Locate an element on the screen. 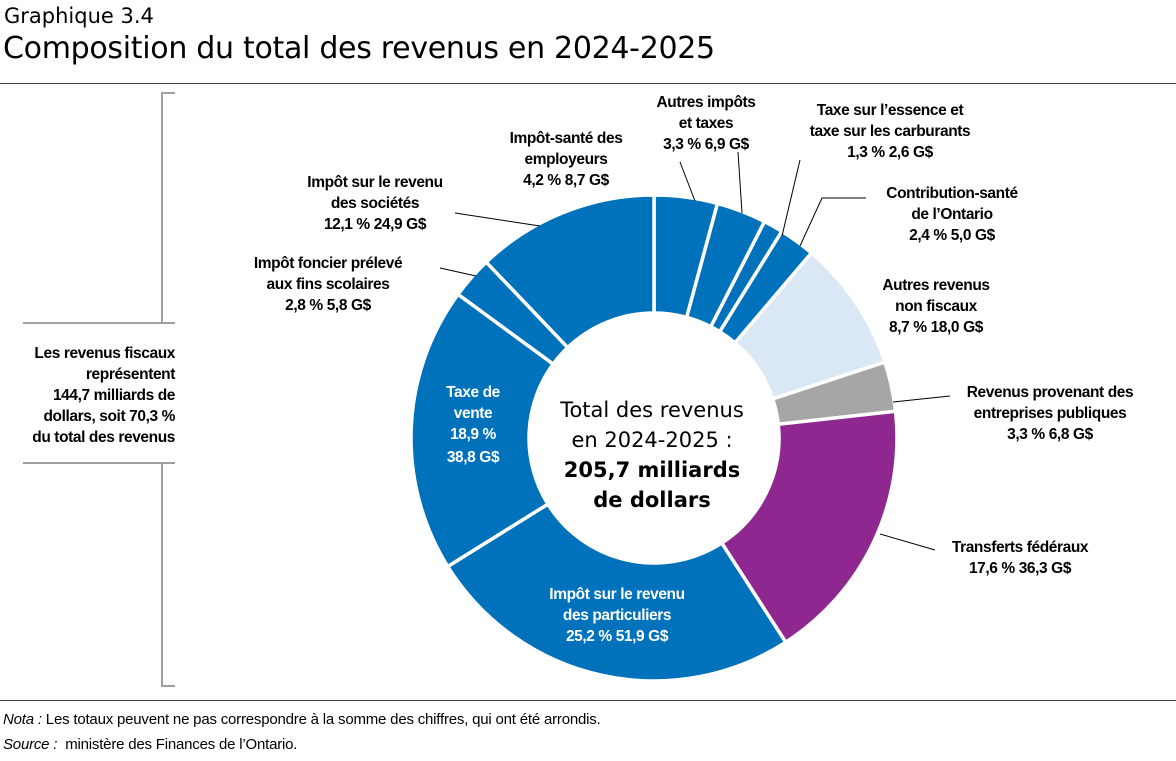 The width and height of the screenshot is (1176, 761). source-text: ministère des Finances de l’Ontario. is located at coordinates (181, 744).